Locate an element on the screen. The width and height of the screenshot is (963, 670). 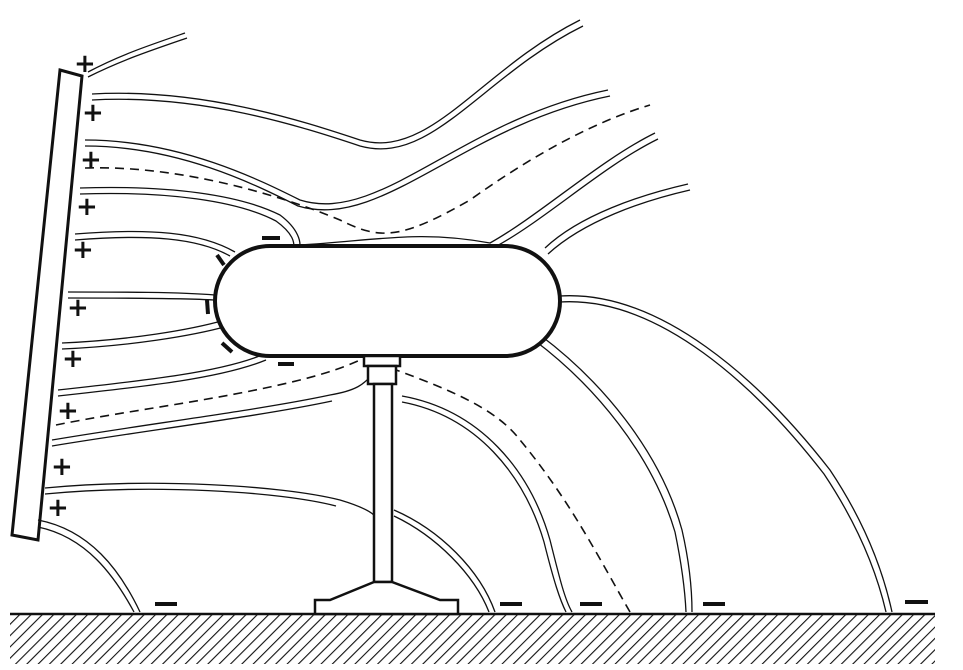
ground-charges is located at coordinates (541, 603).